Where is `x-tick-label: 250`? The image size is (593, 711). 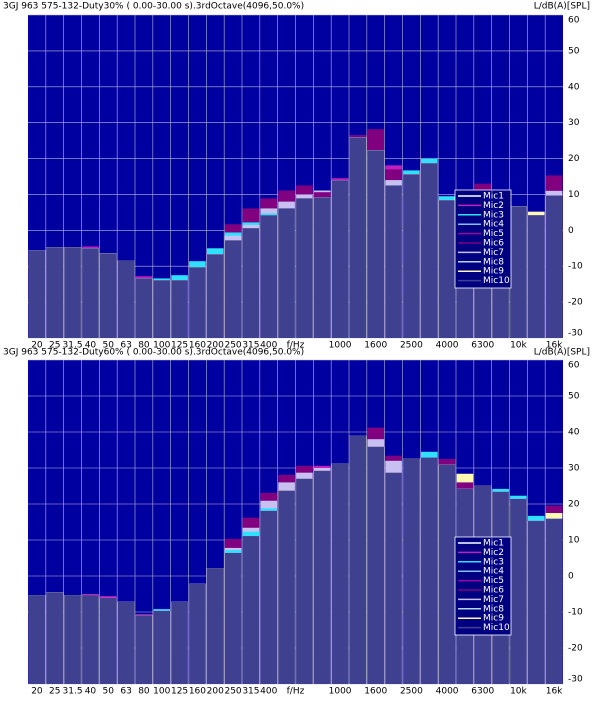 x-tick-label: 250 is located at coordinates (232, 692).